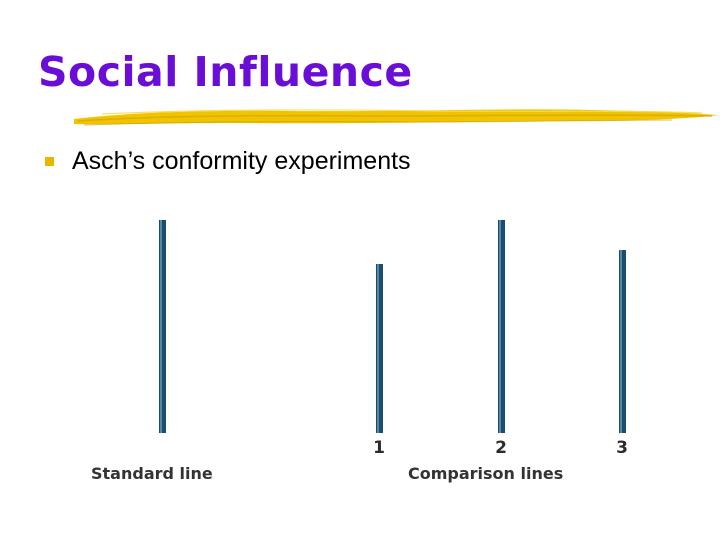 Image resolution: width=720 pixels, height=540 pixels. Describe the element at coordinates (162, 326) in the screenshot. I see `standard-line` at that location.